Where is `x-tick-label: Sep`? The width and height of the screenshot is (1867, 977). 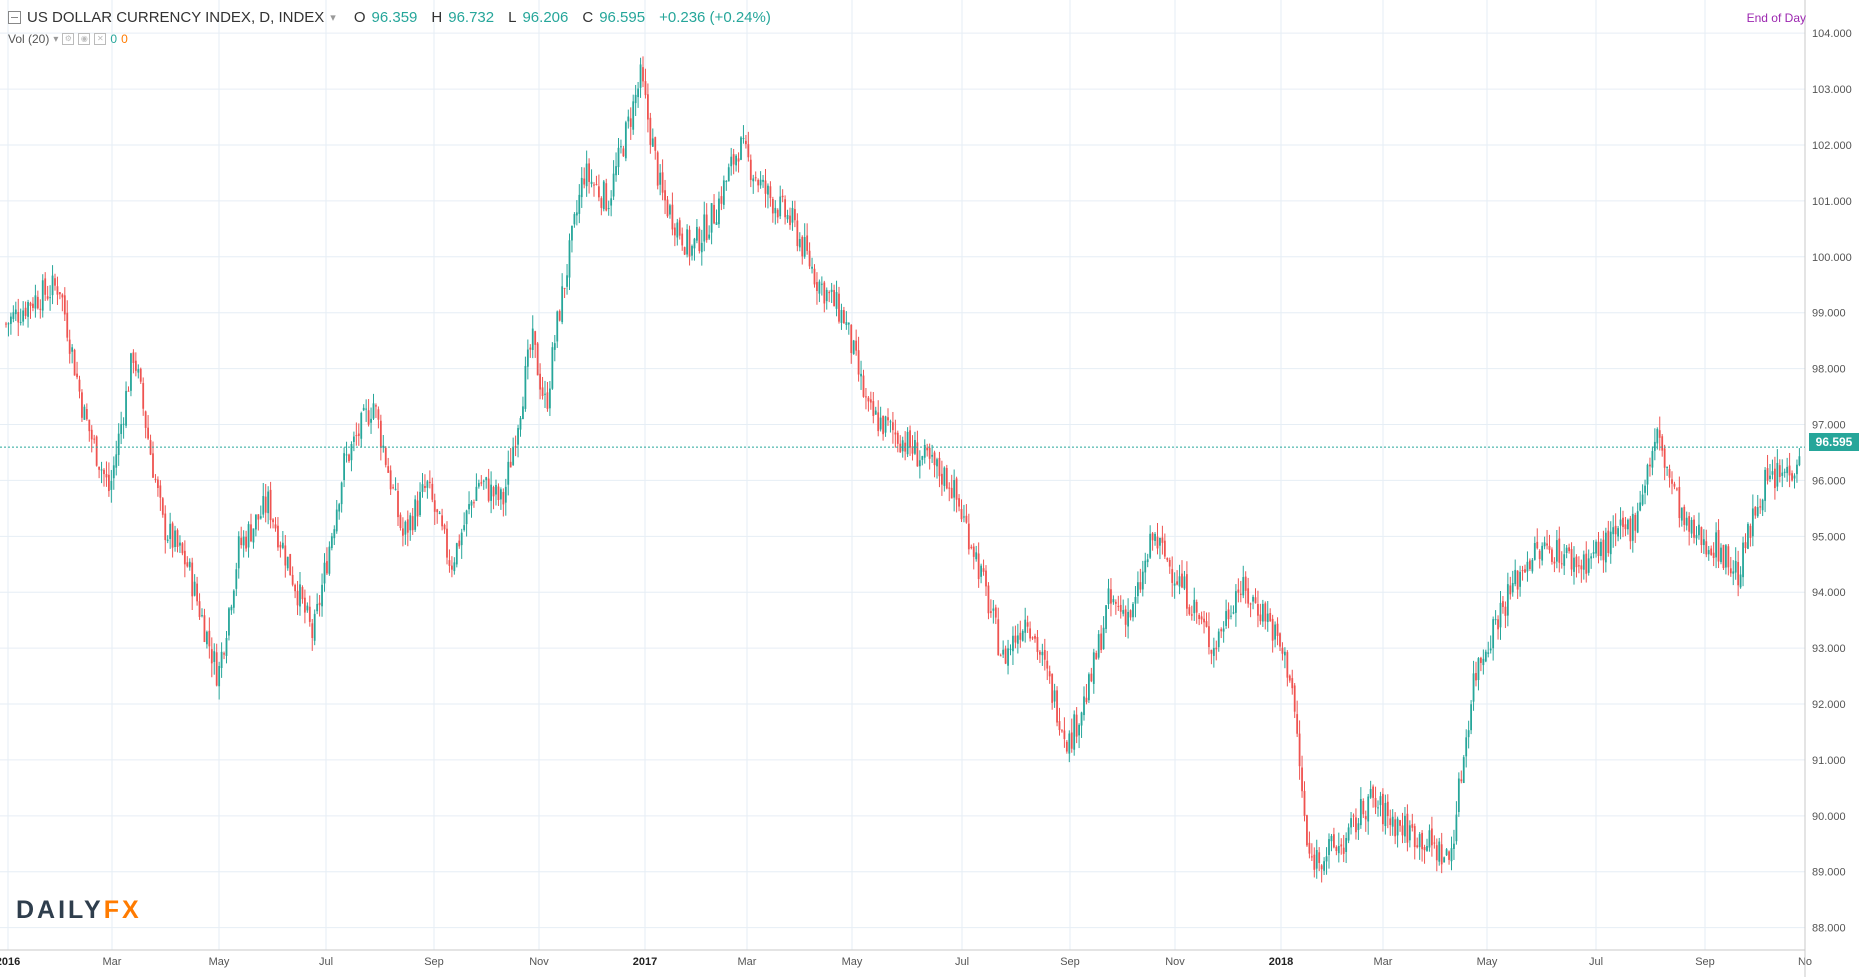 x-tick-label: Sep is located at coordinates (434, 962).